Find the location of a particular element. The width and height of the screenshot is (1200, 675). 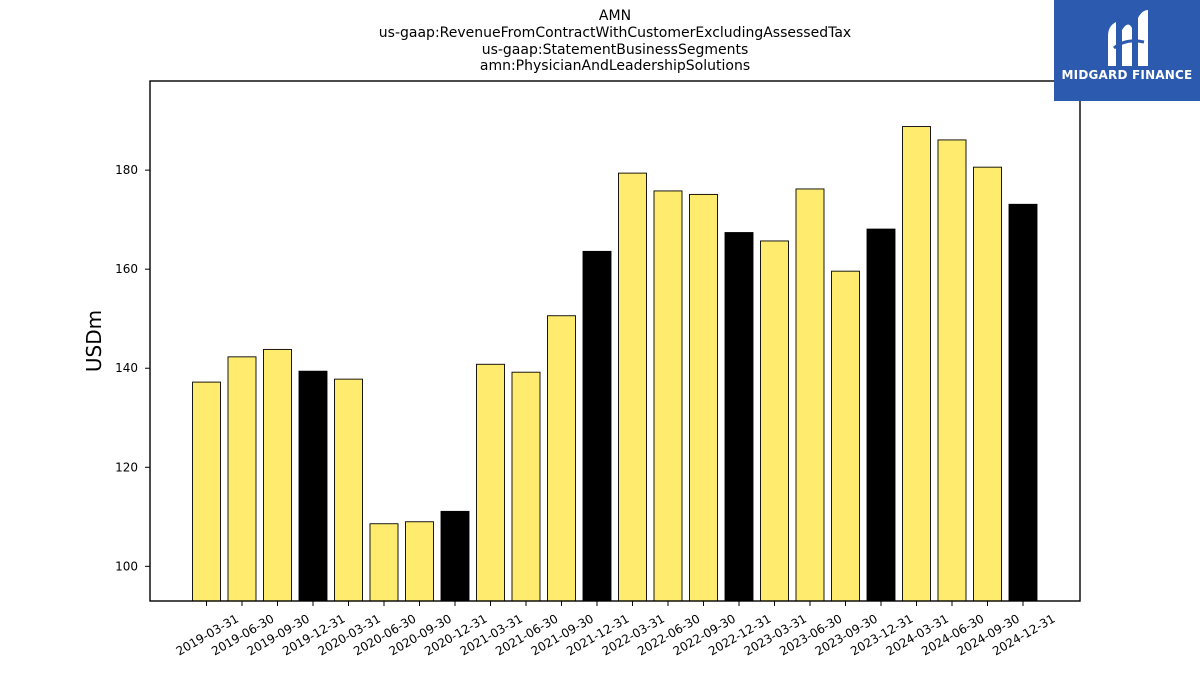

y-tick-label: 100 is located at coordinates (126, 566).